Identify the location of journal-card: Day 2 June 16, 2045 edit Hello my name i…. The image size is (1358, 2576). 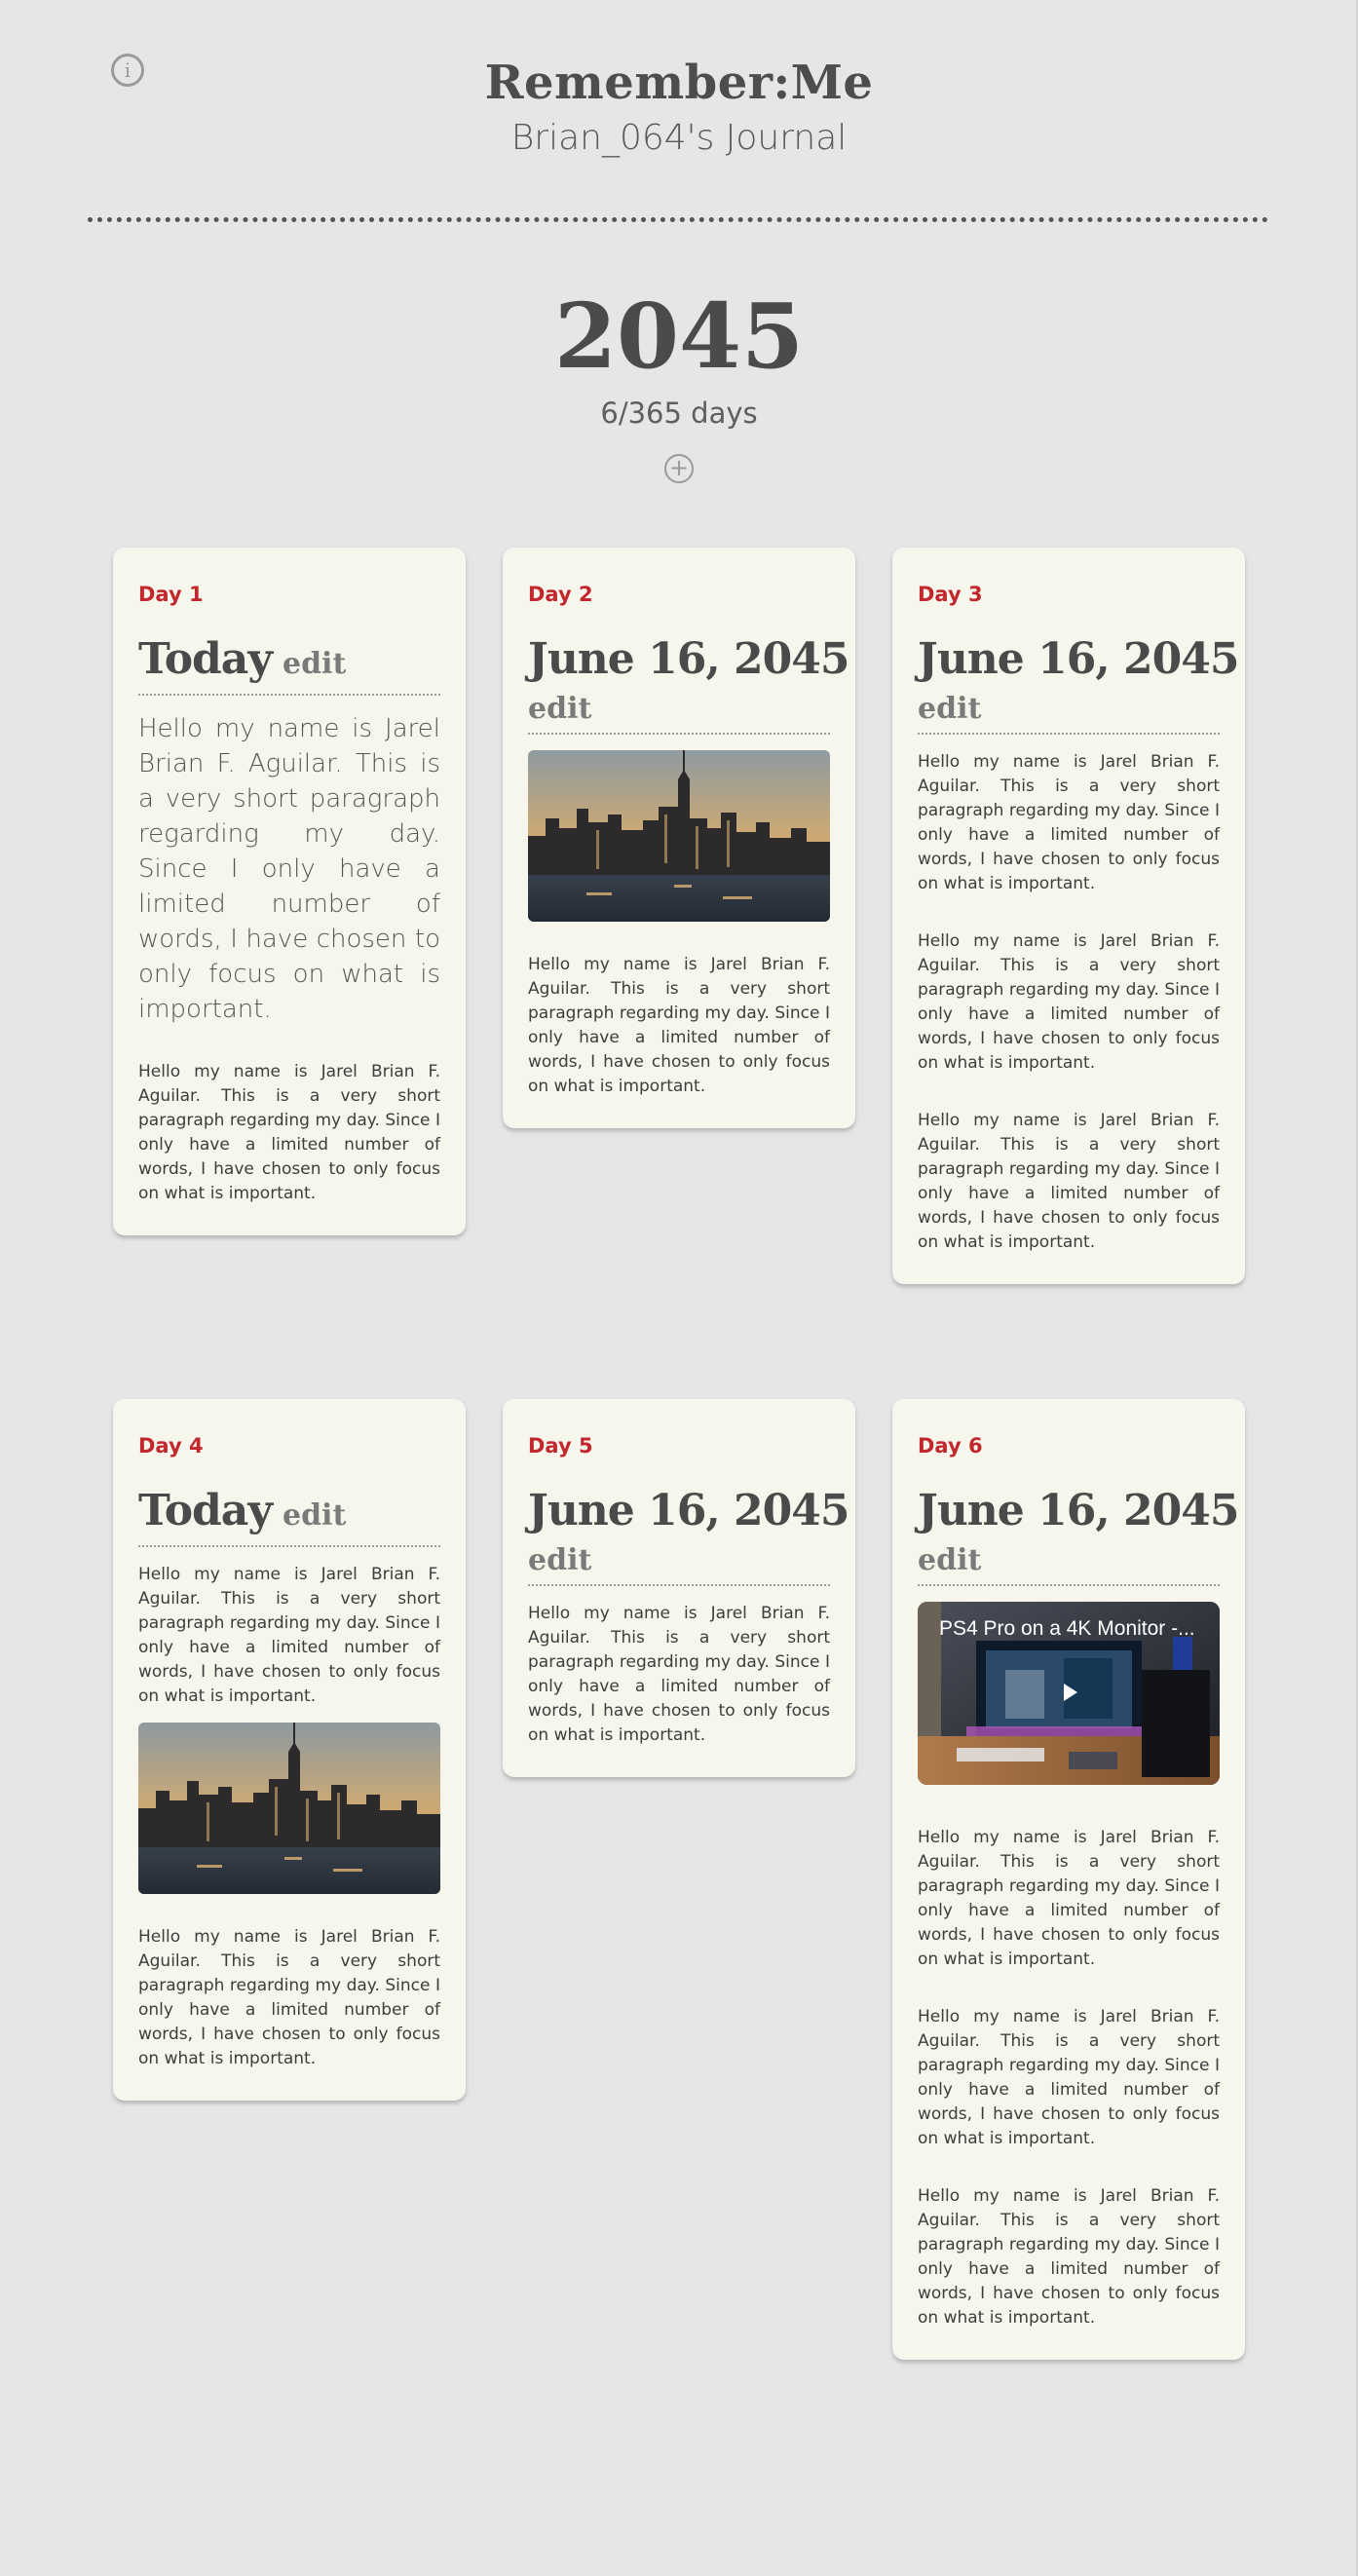
(679, 838).